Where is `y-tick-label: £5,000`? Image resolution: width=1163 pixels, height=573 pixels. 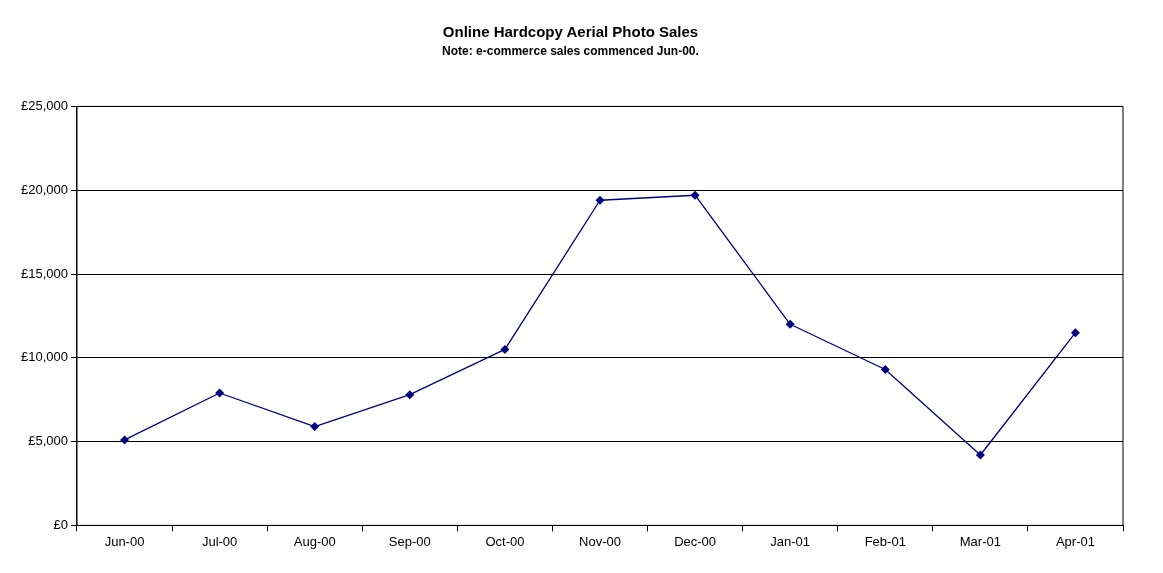
y-tick-label: £5,000 is located at coordinates (48, 441).